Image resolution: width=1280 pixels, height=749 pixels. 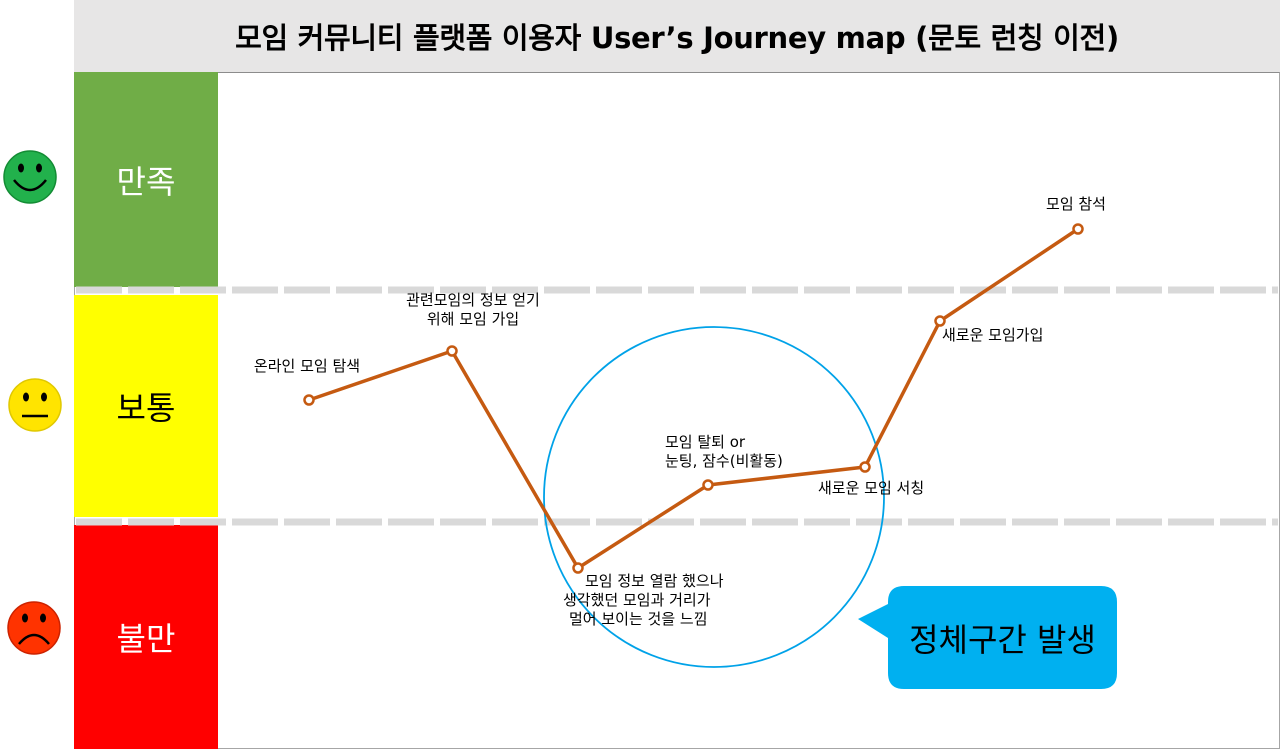 What do you see at coordinates (992, 335) in the screenshot?
I see `journey-step-label: 새로운 모임가입` at bounding box center [992, 335].